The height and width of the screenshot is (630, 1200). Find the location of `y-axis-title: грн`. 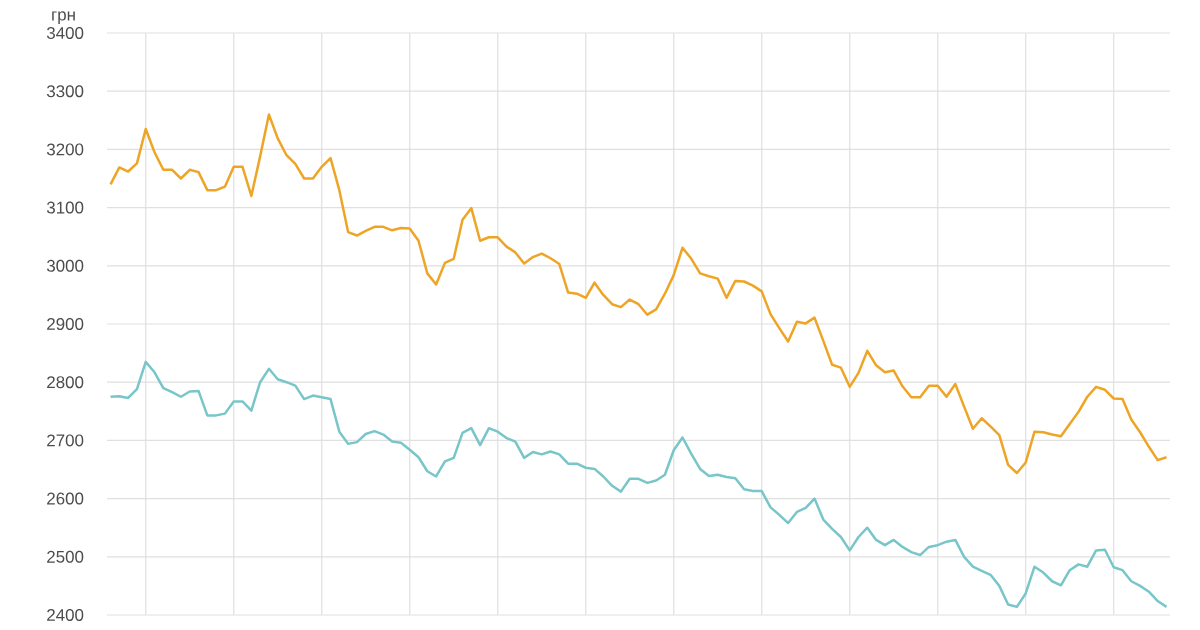

y-axis-title: грн is located at coordinates (63, 17).